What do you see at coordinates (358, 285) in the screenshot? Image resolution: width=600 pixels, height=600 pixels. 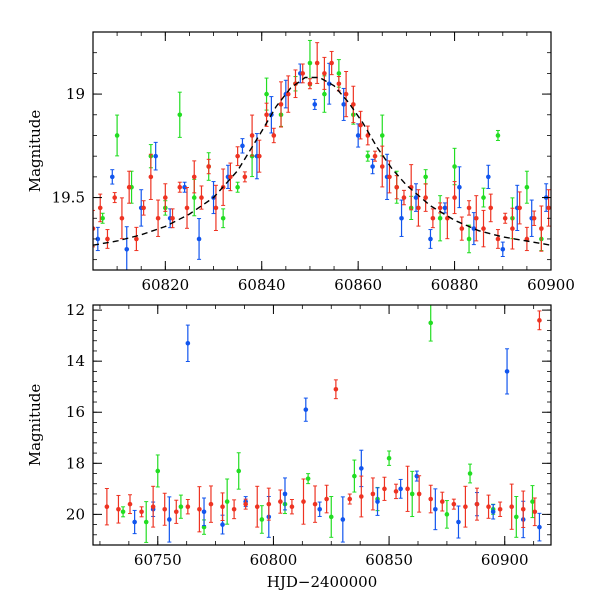 I see `x-tick-label: 60860` at bounding box center [358, 285].